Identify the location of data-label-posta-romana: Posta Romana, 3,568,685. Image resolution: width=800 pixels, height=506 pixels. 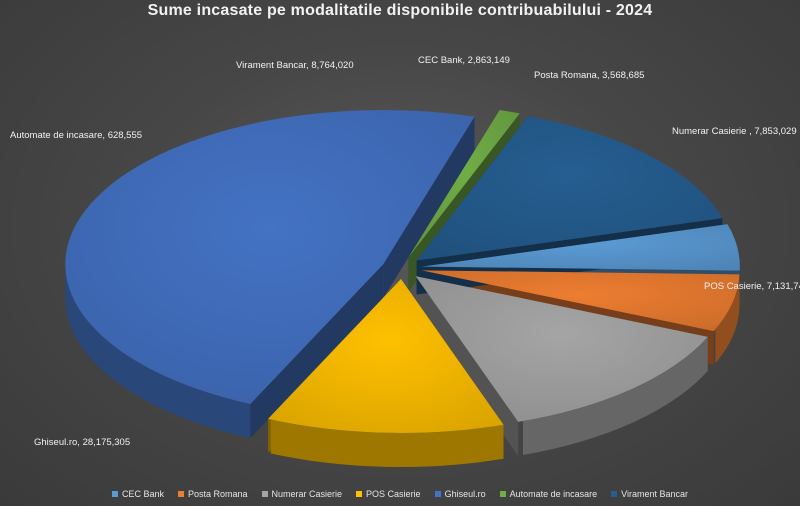
(589, 75).